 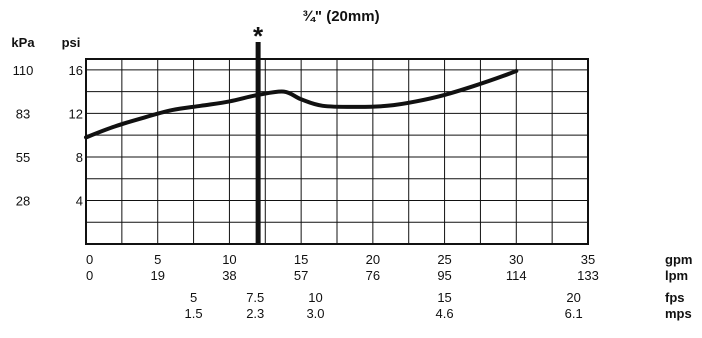 What do you see at coordinates (79, 200) in the screenshot?
I see `psi-tick-label: 4` at bounding box center [79, 200].